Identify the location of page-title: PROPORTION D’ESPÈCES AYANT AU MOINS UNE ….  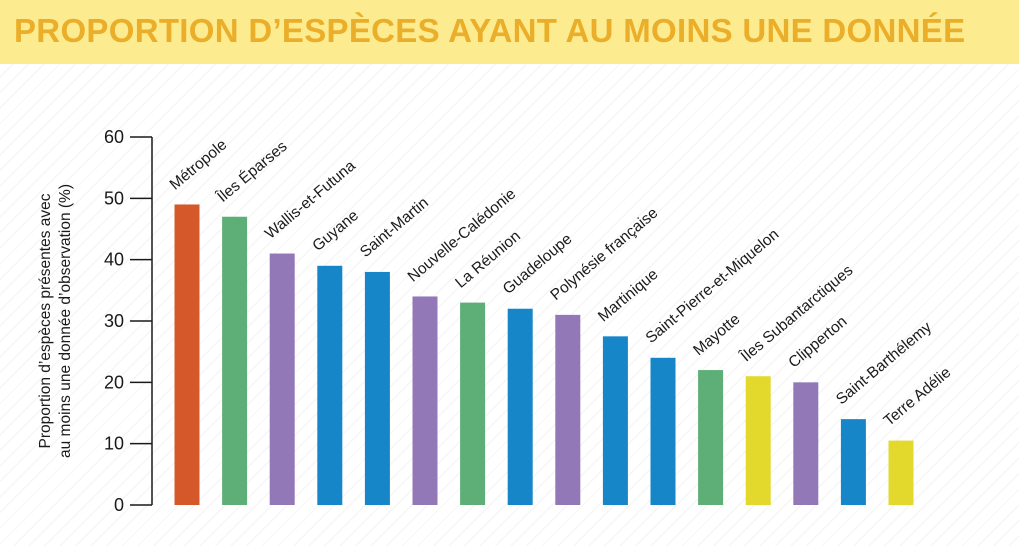
(490, 30).